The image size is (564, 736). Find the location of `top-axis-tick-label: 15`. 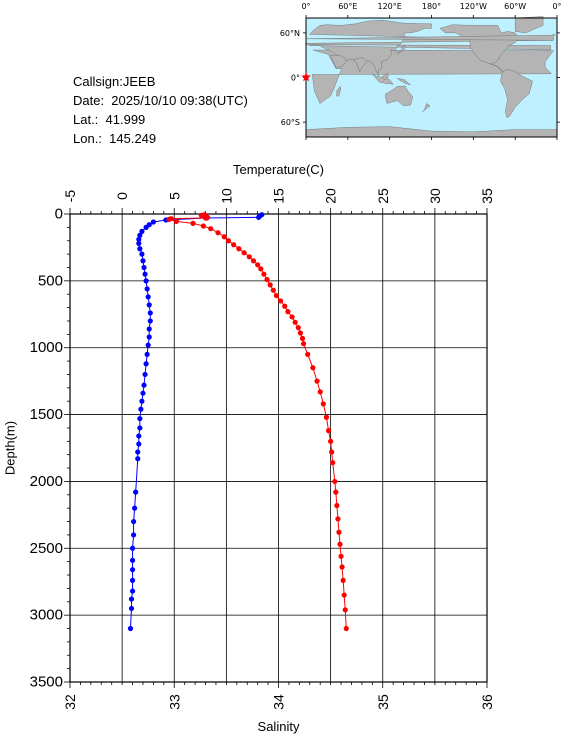

top-axis-tick-label: 15 is located at coordinates (279, 196).